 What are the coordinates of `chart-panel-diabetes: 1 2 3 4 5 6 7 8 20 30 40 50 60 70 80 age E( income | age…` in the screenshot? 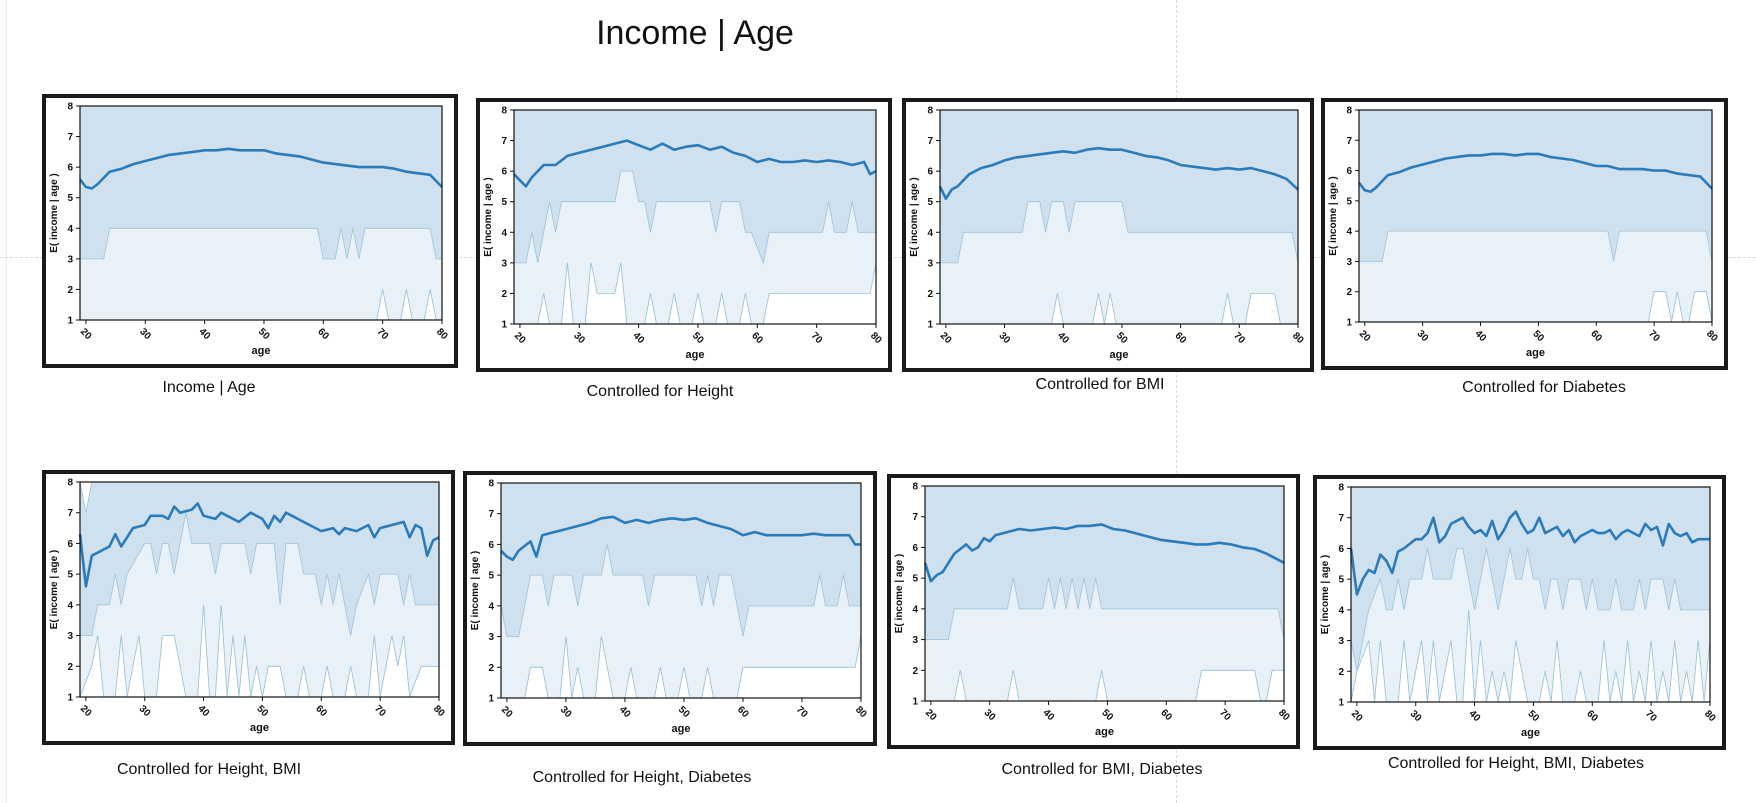 It's located at (1524, 234).